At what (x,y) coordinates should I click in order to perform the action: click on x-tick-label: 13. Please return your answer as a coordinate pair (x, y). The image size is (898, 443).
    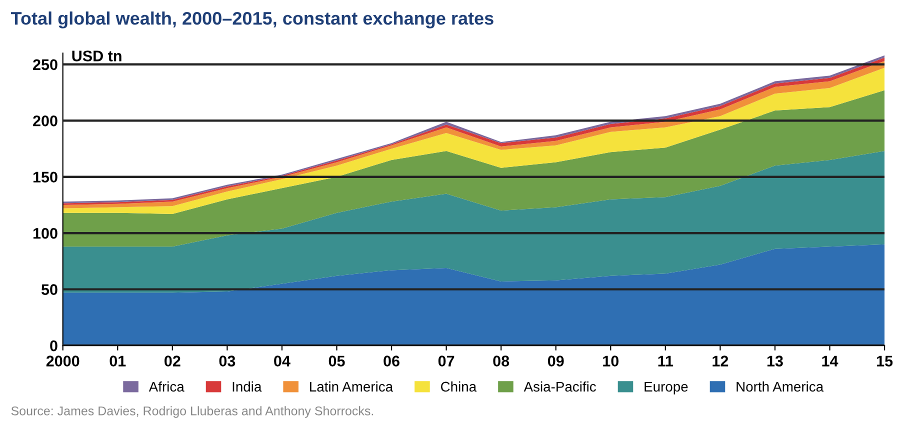
    Looking at the image, I should click on (775, 361).